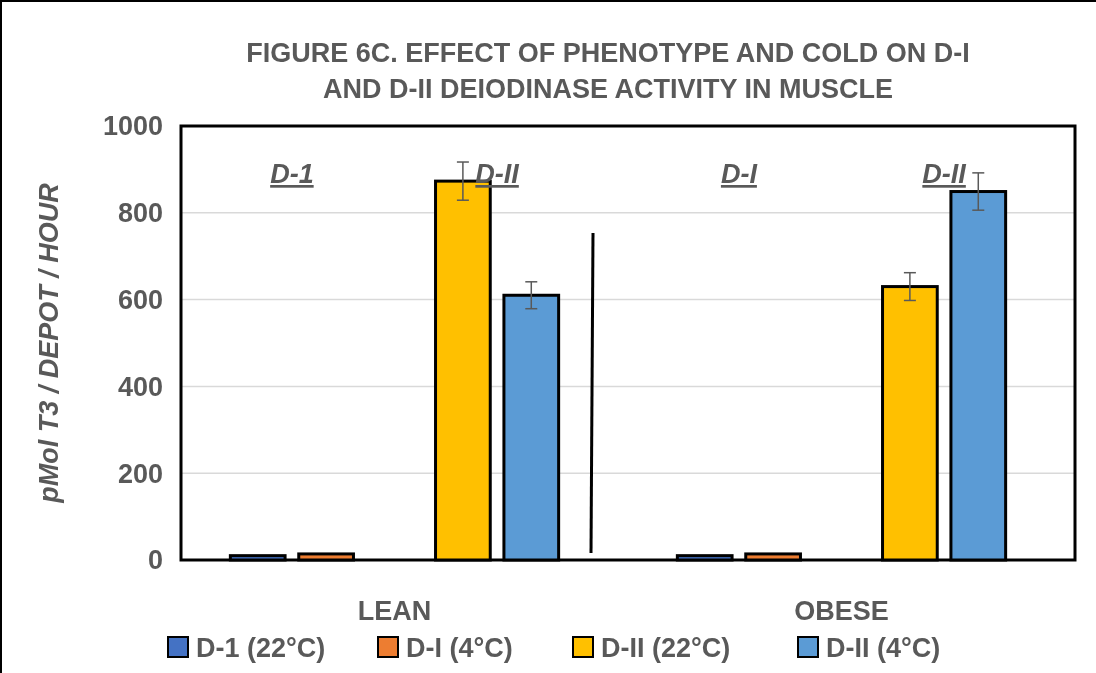 The height and width of the screenshot is (673, 1096). Describe the element at coordinates (739, 174) in the screenshot. I see `annotation: D-I` at that location.